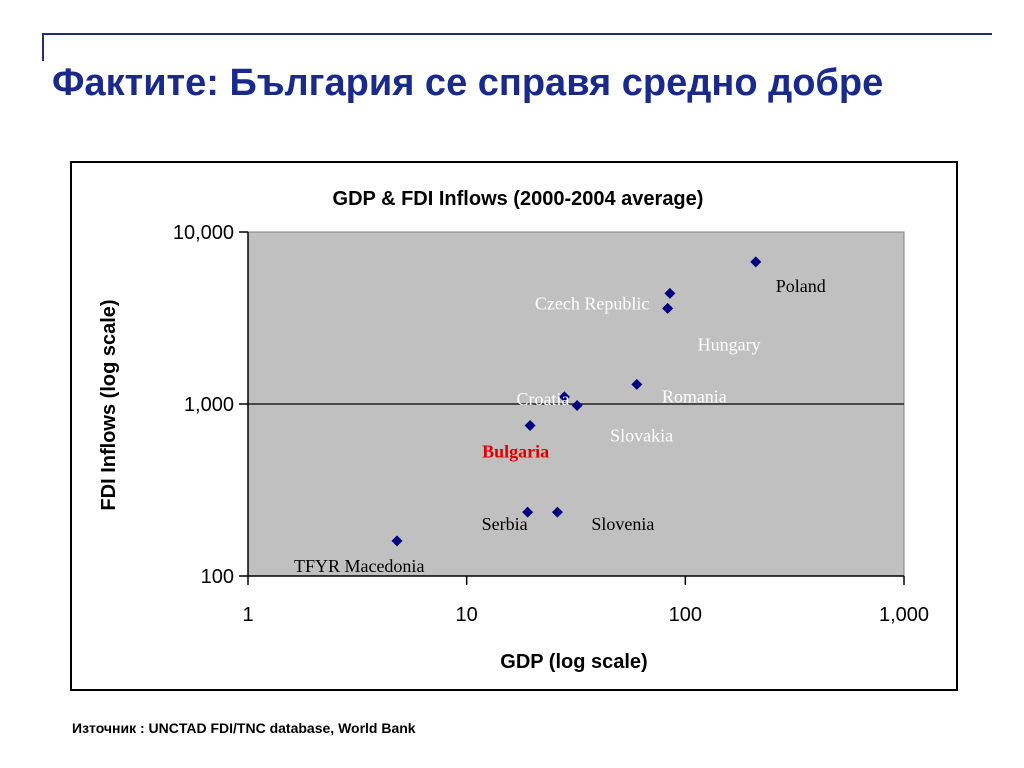 The width and height of the screenshot is (1024, 768). What do you see at coordinates (247, 615) in the screenshot?
I see `x-tick-label: 1` at bounding box center [247, 615].